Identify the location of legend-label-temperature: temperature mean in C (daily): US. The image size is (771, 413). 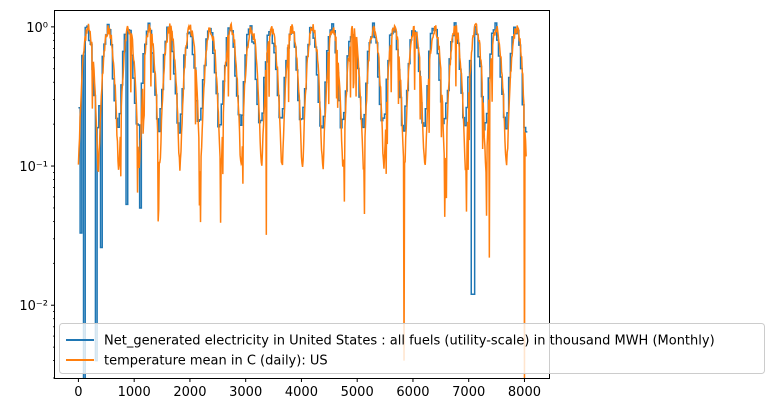
(216, 361).